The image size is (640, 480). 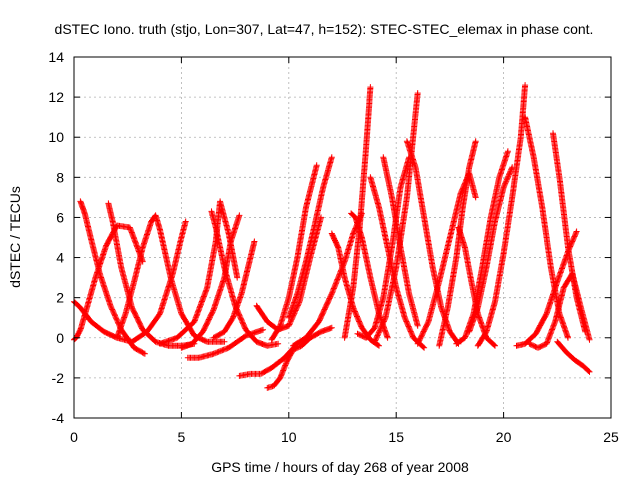 I want to click on x-tick-label: 15, so click(x=396, y=437).